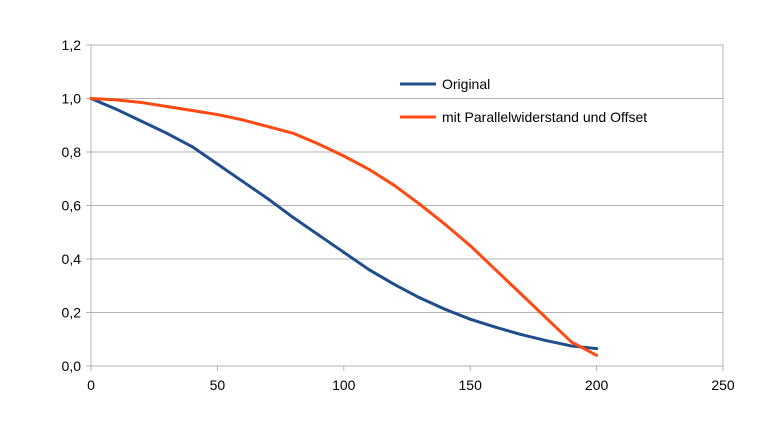  Describe the element at coordinates (72, 366) in the screenshot. I see `y-tick-label: 0,0` at that location.